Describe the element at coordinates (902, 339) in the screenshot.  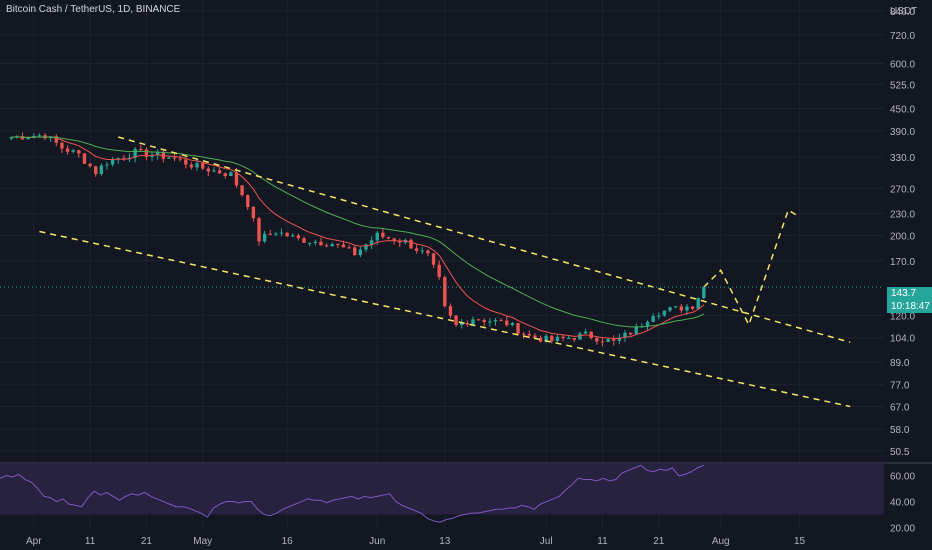
I see `price-tick-label: 104.0` at that location.